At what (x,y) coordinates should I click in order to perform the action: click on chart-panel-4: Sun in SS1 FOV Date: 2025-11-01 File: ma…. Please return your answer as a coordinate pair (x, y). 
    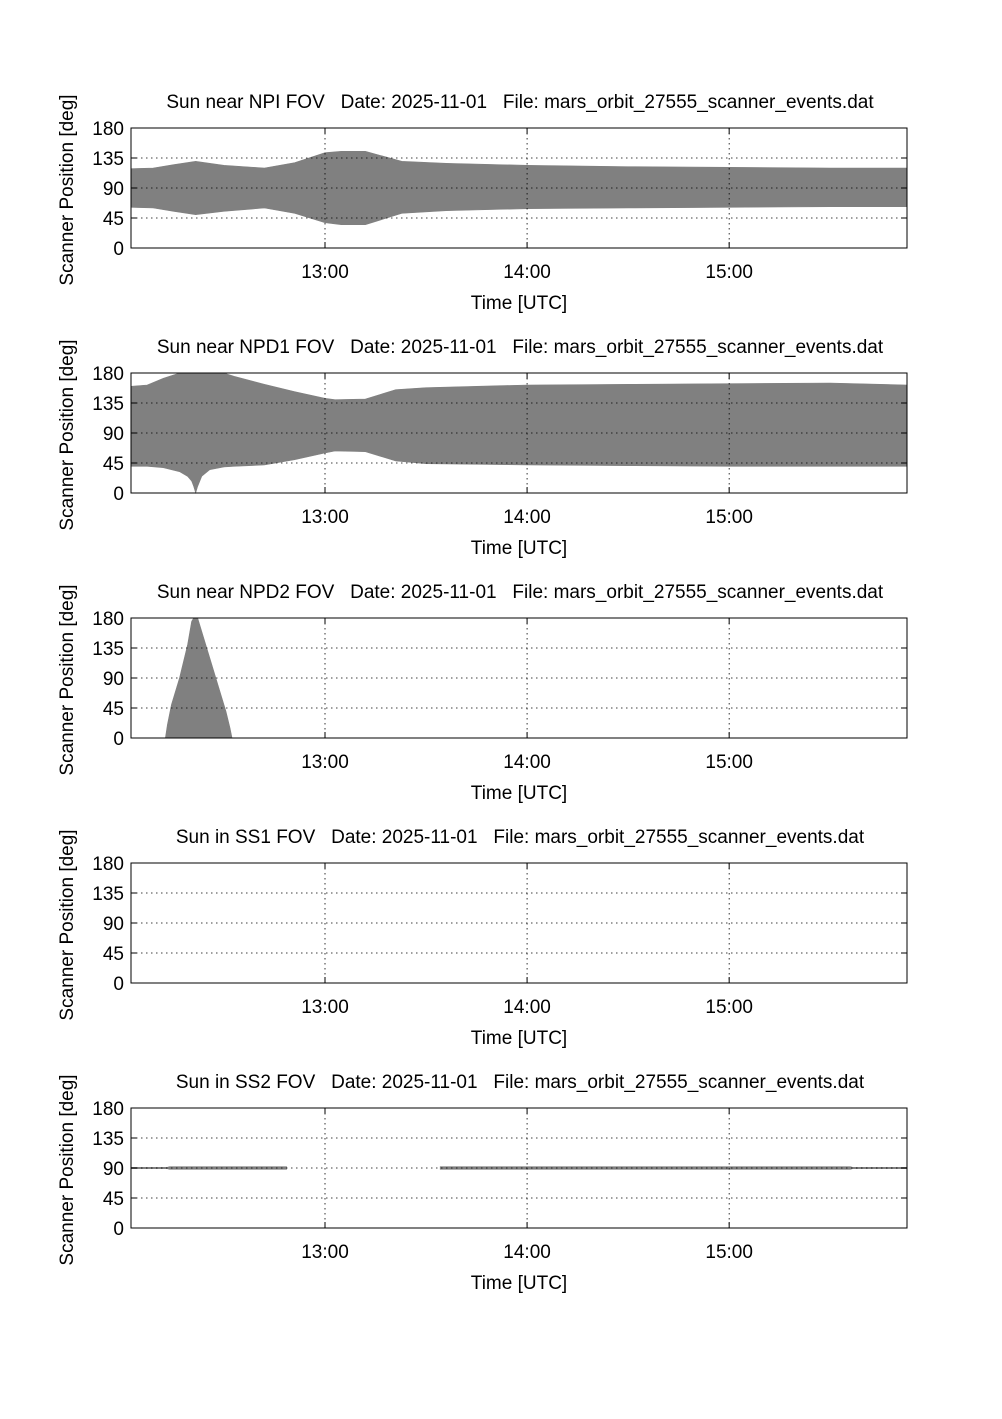
    Looking at the image, I should click on (482, 938).